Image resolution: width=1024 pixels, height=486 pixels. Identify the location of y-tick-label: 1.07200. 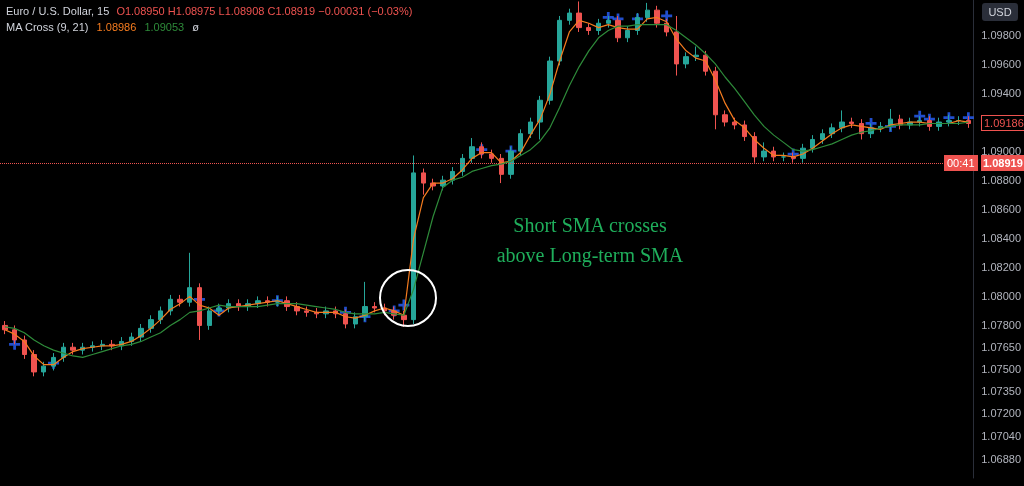
(1001, 412).